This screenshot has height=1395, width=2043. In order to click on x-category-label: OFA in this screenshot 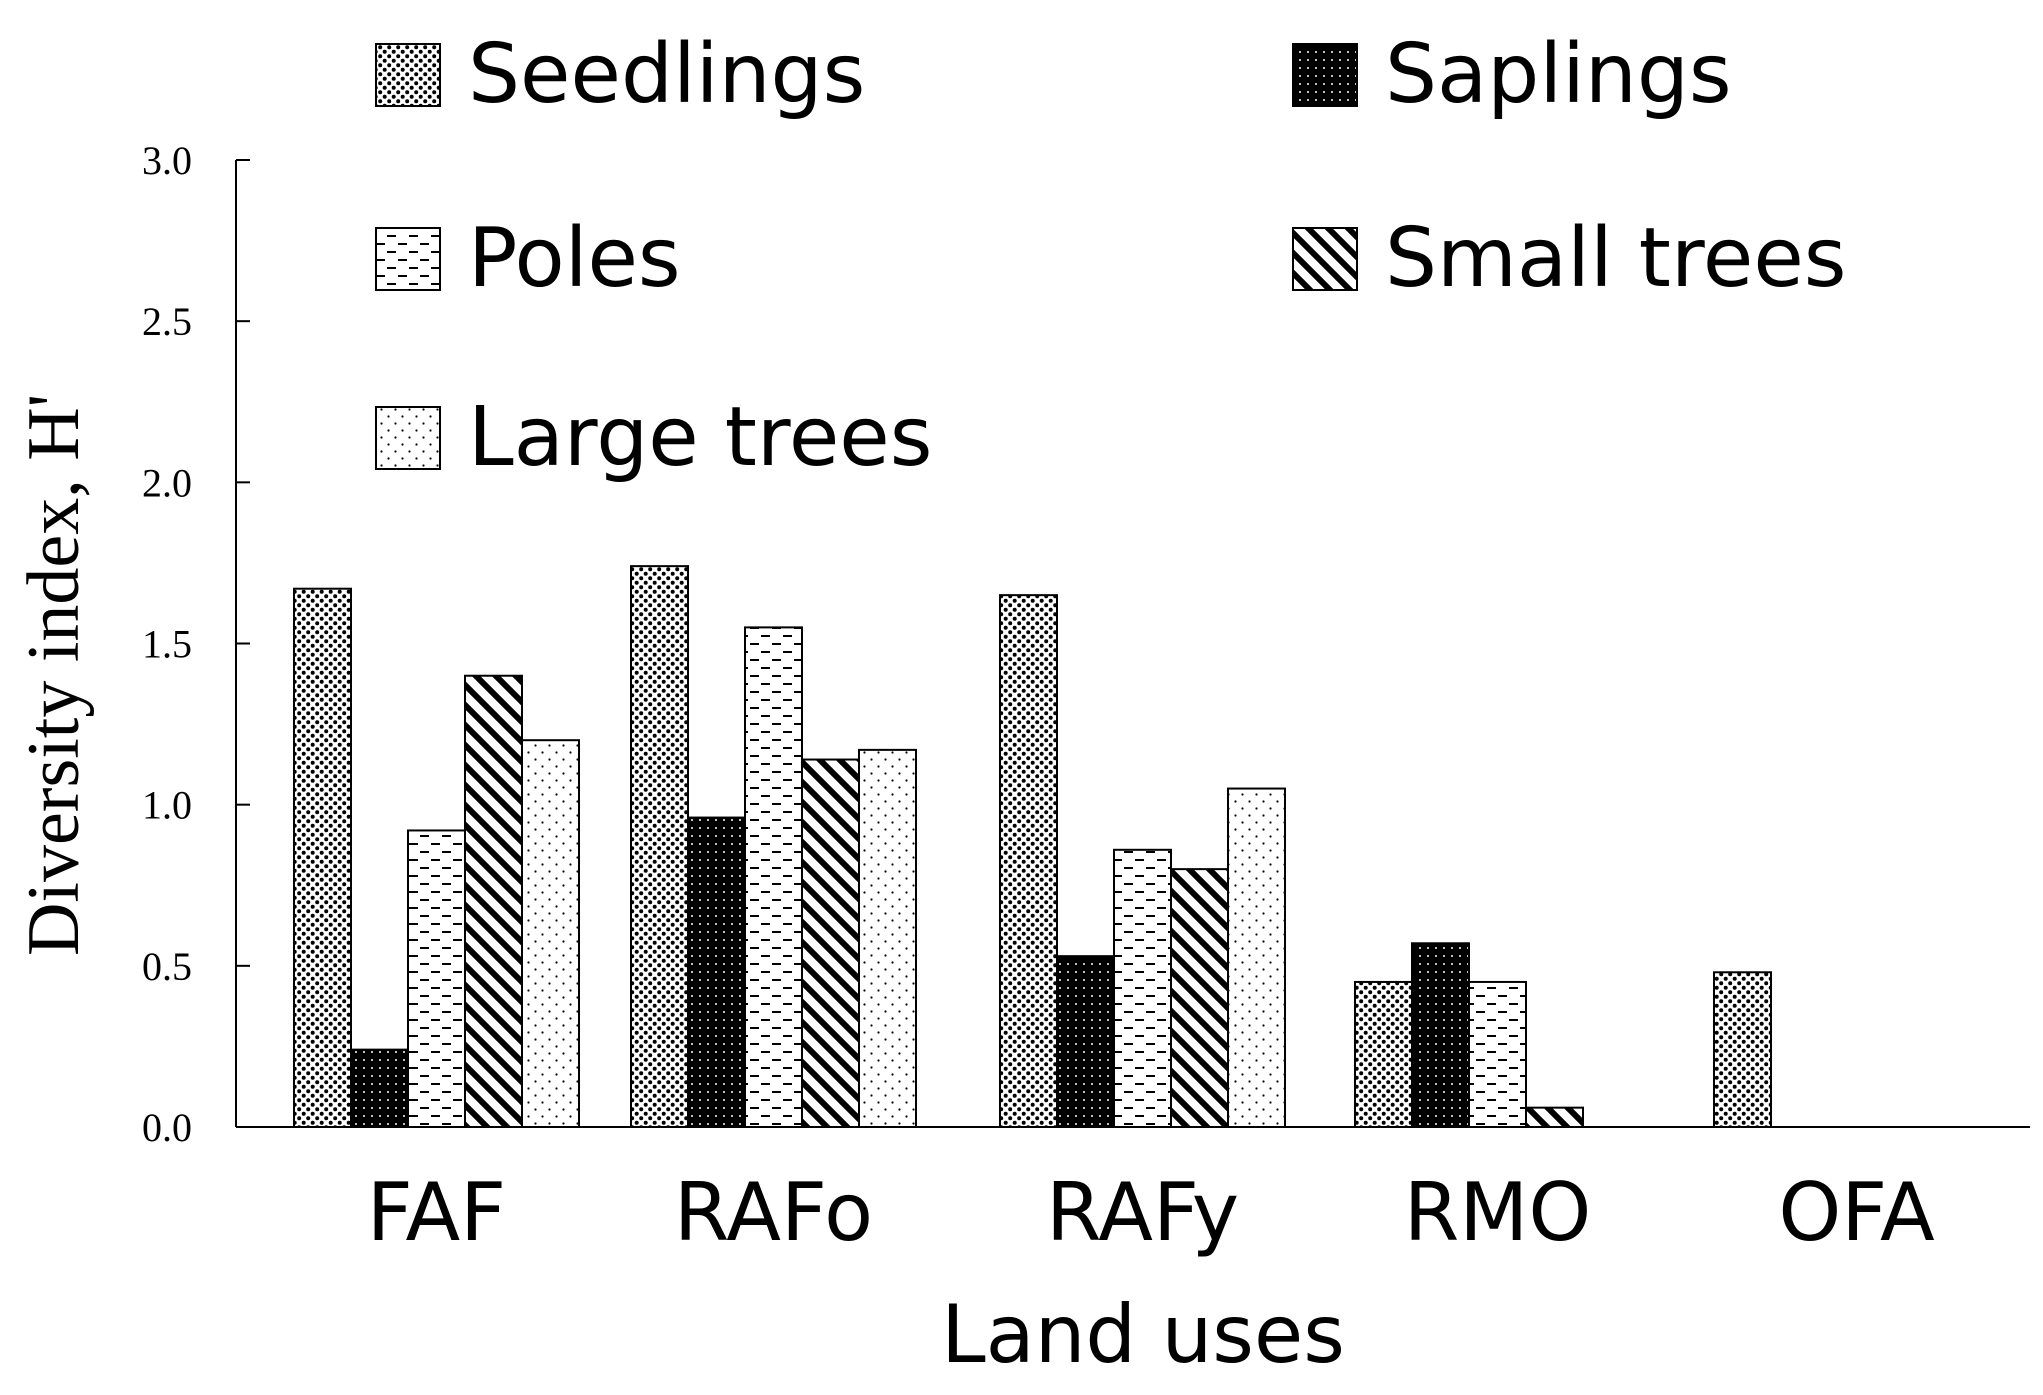, I will do `click(1856, 1212)`.